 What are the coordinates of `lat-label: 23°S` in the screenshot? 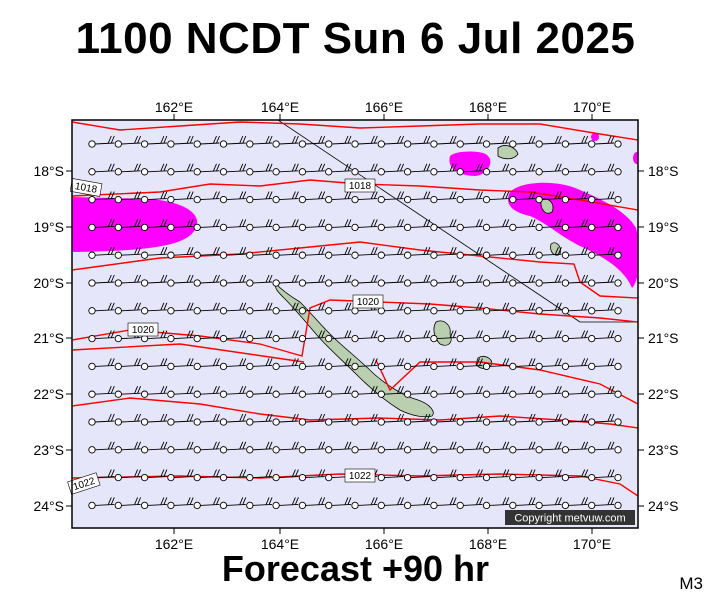 It's located at (663, 450).